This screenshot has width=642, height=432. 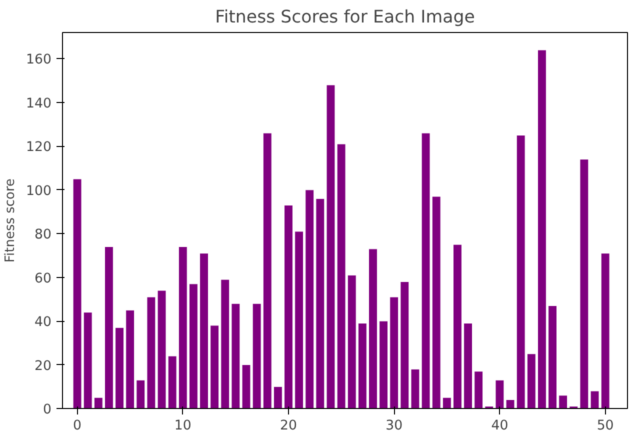 What do you see at coordinates (43, 235) in the screenshot?
I see `y-tick-label: 80` at bounding box center [43, 235].